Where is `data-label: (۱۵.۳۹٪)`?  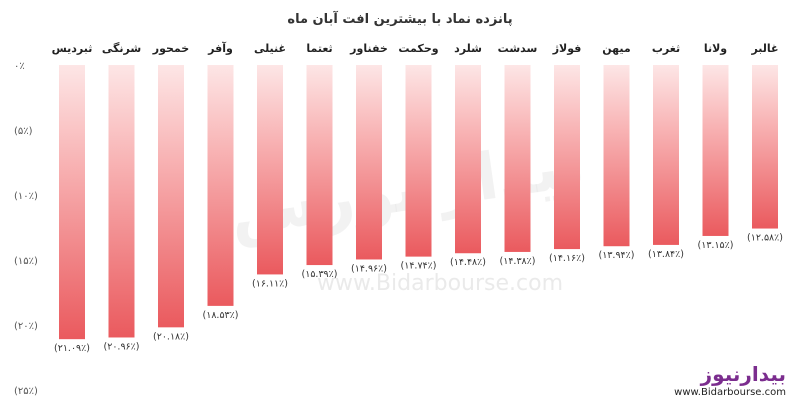 data-label: (۱۵.۳۹٪) is located at coordinates (320, 274).